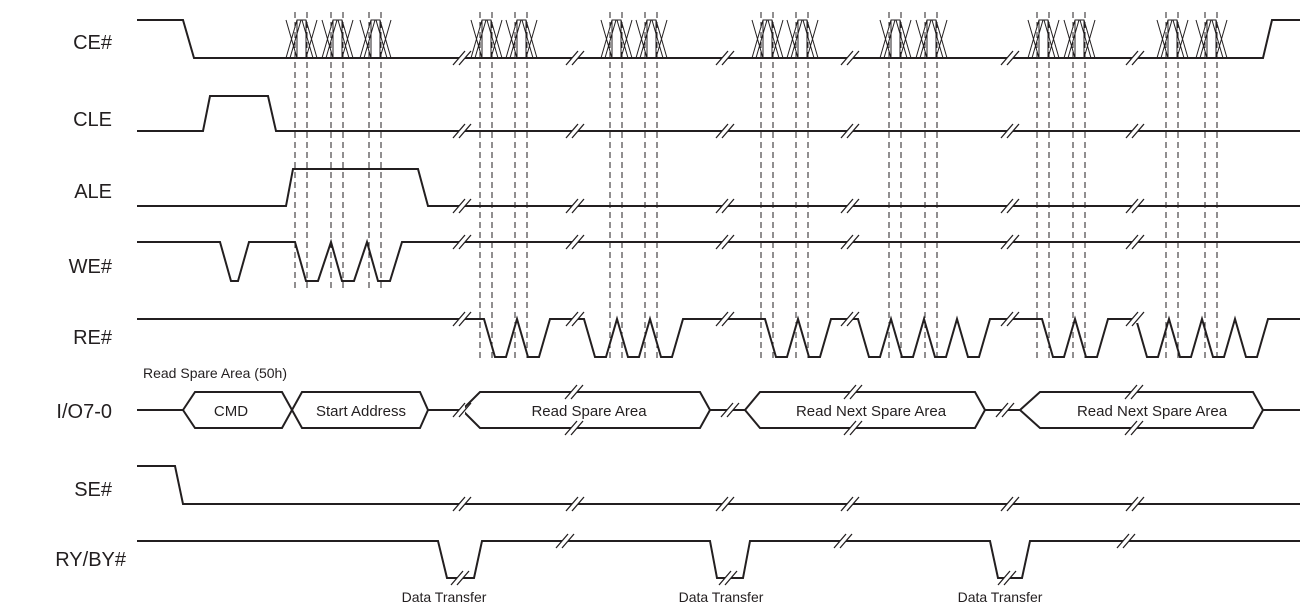 This screenshot has height=605, width=1306. What do you see at coordinates (91, 301) in the screenshot?
I see `signal-labels: CE# CLE ALE WE# RE# I/O7-0 SE# RY/BY#` at bounding box center [91, 301].